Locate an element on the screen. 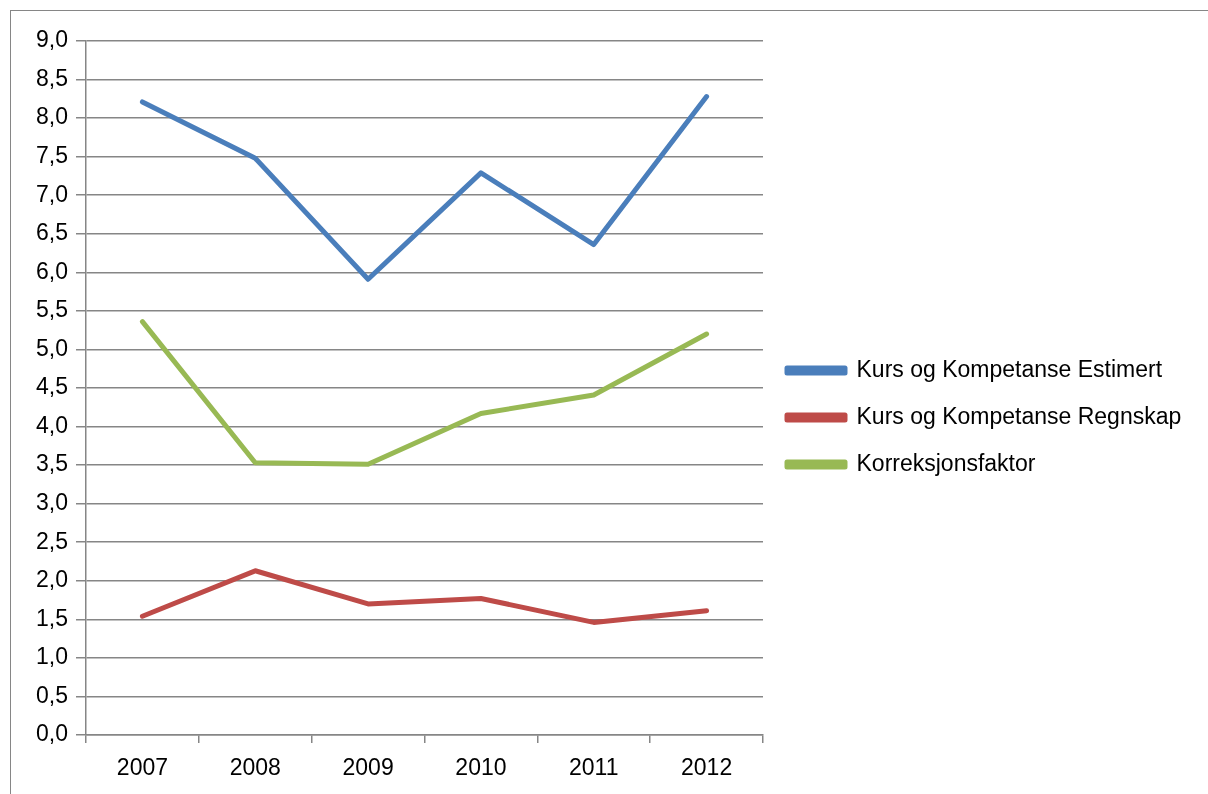  y-tick-label: 8,0 is located at coordinates (52, 116).